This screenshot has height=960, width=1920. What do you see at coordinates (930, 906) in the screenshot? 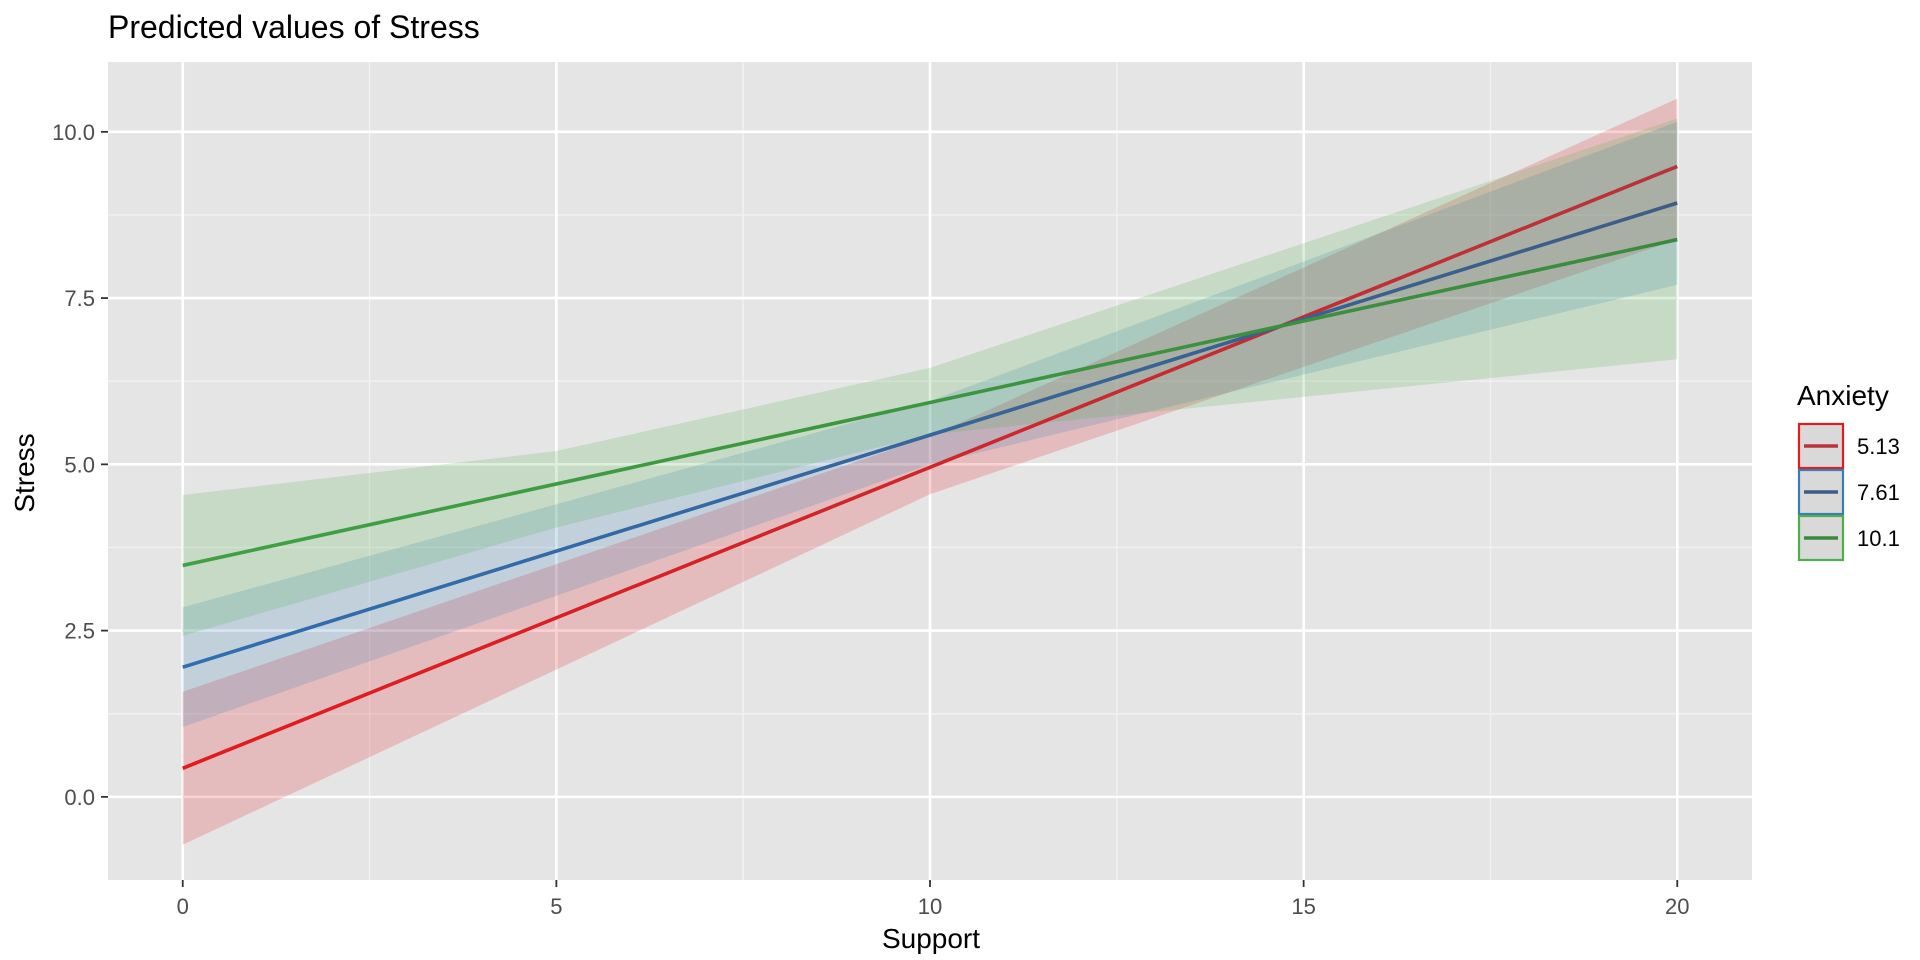
I see `x-tick-label: 10` at bounding box center [930, 906].